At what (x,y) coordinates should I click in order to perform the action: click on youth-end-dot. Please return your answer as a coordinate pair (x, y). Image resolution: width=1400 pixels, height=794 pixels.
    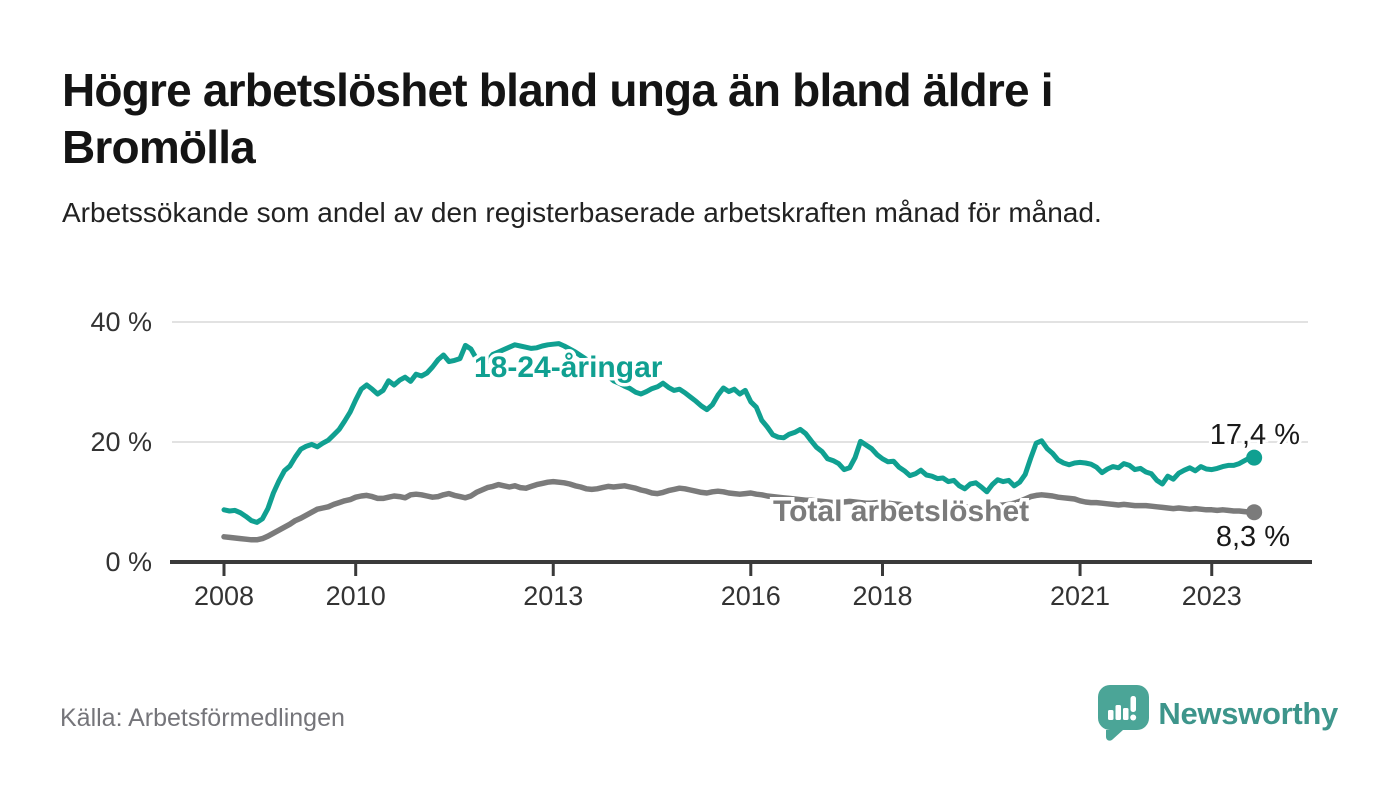
    Looking at the image, I should click on (1254, 457).